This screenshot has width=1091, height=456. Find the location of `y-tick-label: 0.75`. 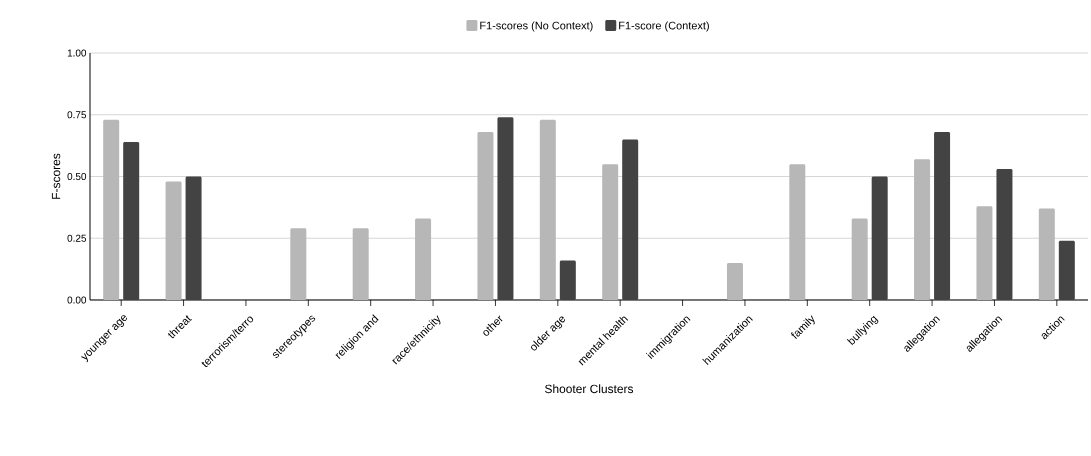

y-tick-label: 0.75 is located at coordinates (77, 115).